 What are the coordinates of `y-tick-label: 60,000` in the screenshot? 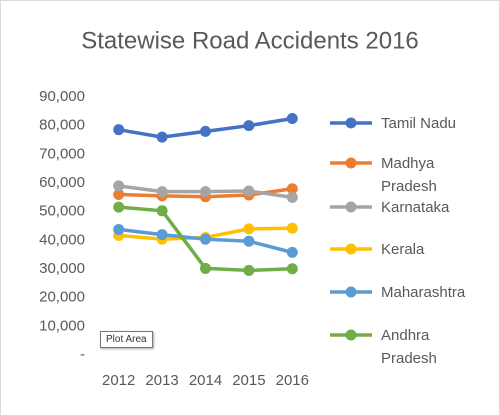 It's located at (62, 182).